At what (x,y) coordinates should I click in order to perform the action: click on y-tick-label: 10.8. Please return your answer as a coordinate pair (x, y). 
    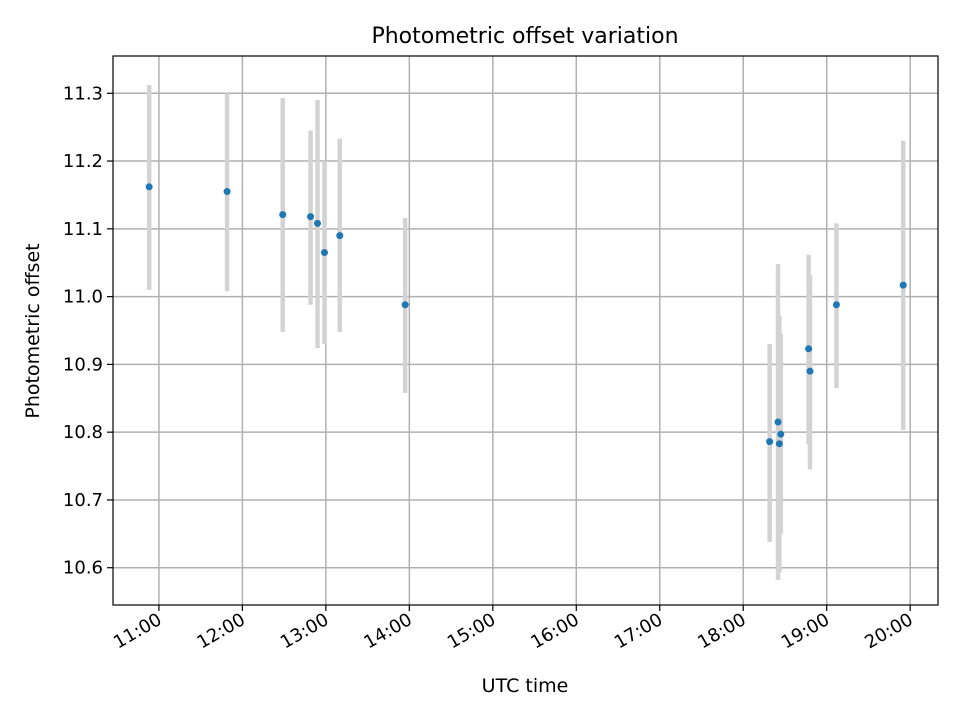
    Looking at the image, I should click on (83, 432).